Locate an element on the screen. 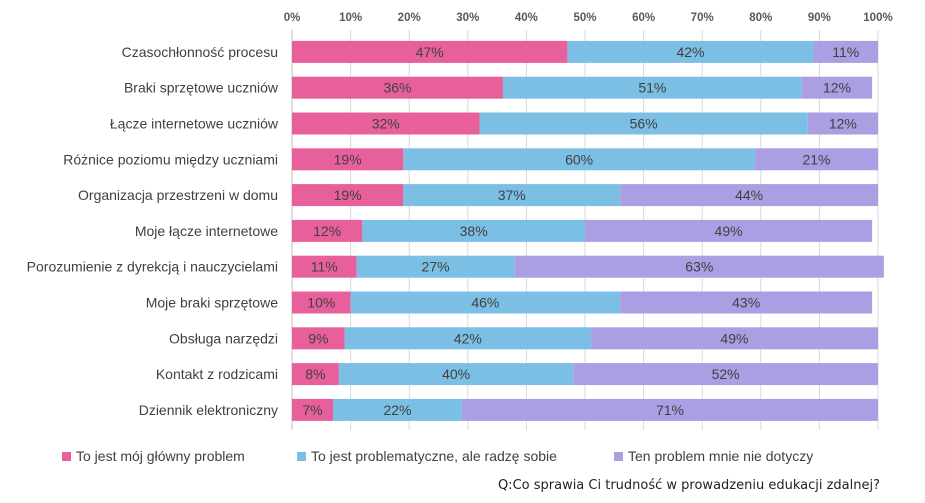 The height and width of the screenshot is (503, 925). data-label: 27% is located at coordinates (436, 267).